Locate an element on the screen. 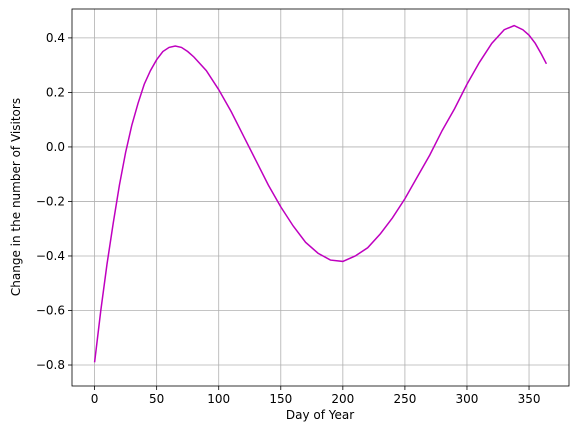 The height and width of the screenshot is (432, 579). x-axis-label: Day of Year is located at coordinates (320, 415).